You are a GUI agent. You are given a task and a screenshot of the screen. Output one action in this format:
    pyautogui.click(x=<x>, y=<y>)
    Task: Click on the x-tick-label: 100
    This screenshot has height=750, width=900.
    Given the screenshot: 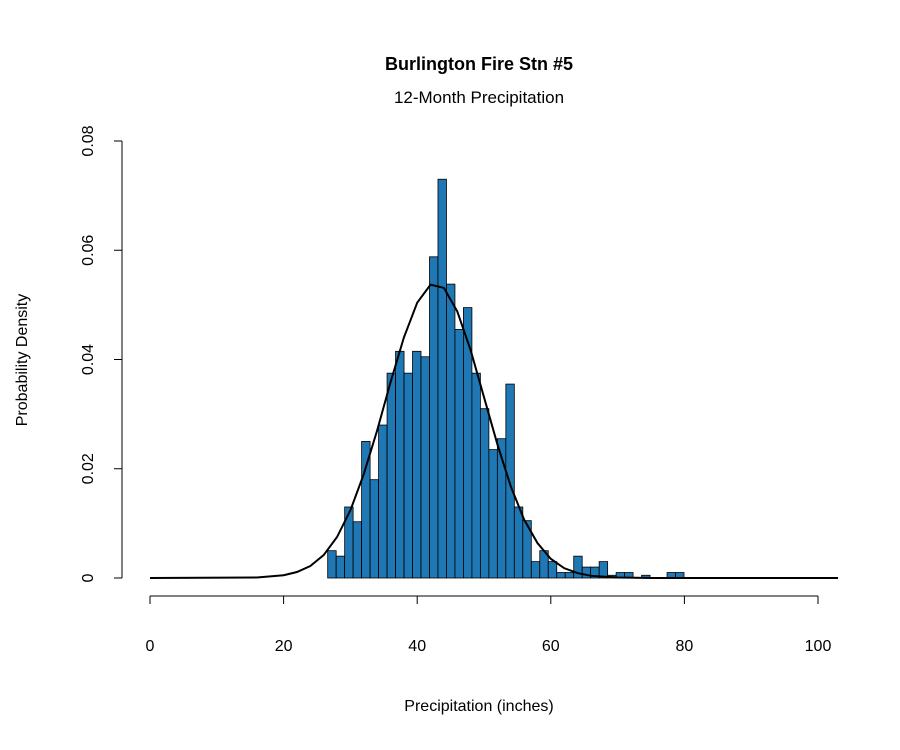 What is the action you would take?
    pyautogui.click(x=818, y=646)
    